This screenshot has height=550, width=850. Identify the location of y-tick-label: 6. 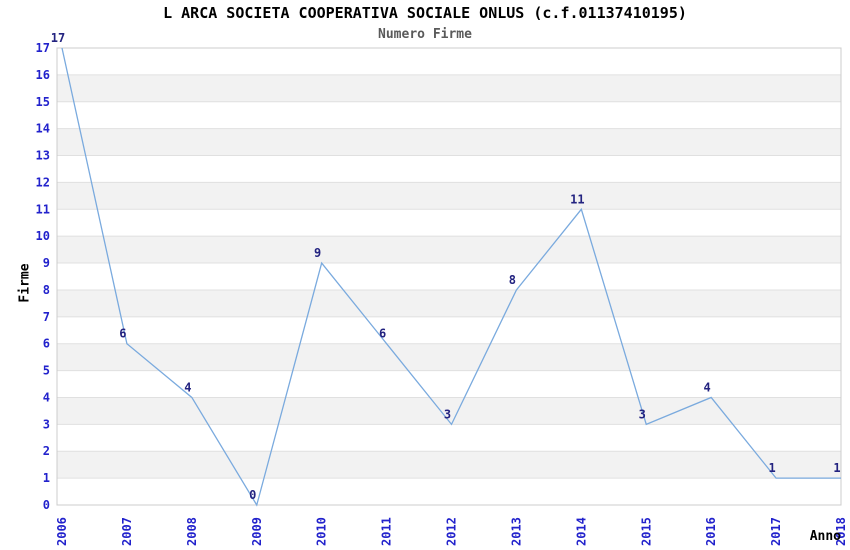
(46, 344).